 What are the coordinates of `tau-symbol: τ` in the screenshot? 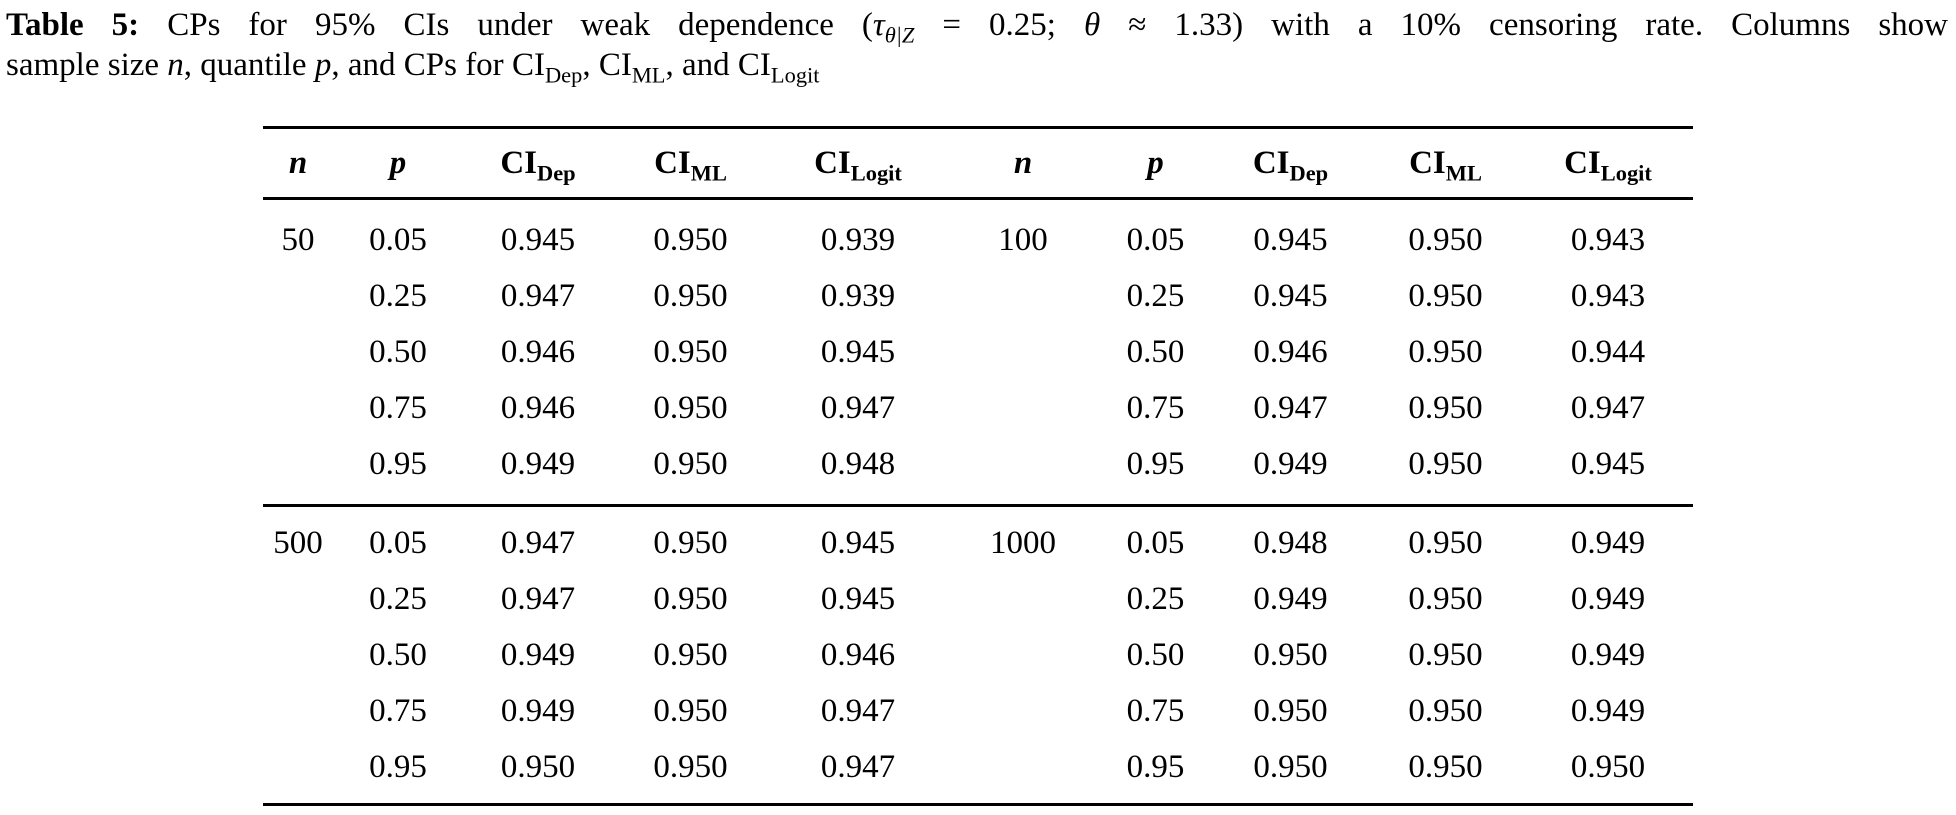 It's located at (878, 25).